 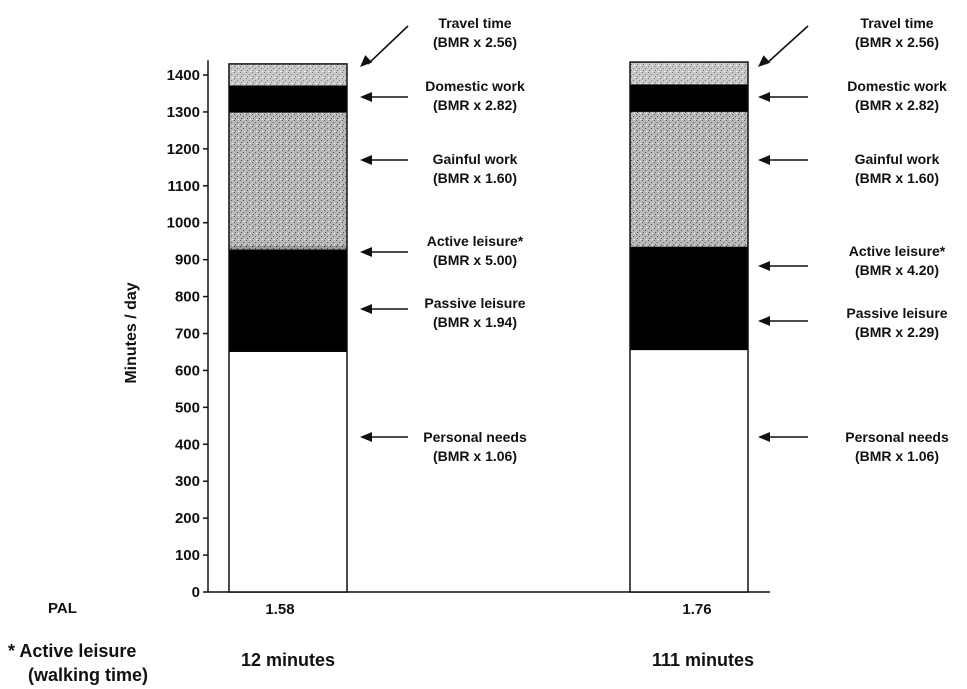 I want to click on y-tick-label: 600, so click(x=187, y=370).